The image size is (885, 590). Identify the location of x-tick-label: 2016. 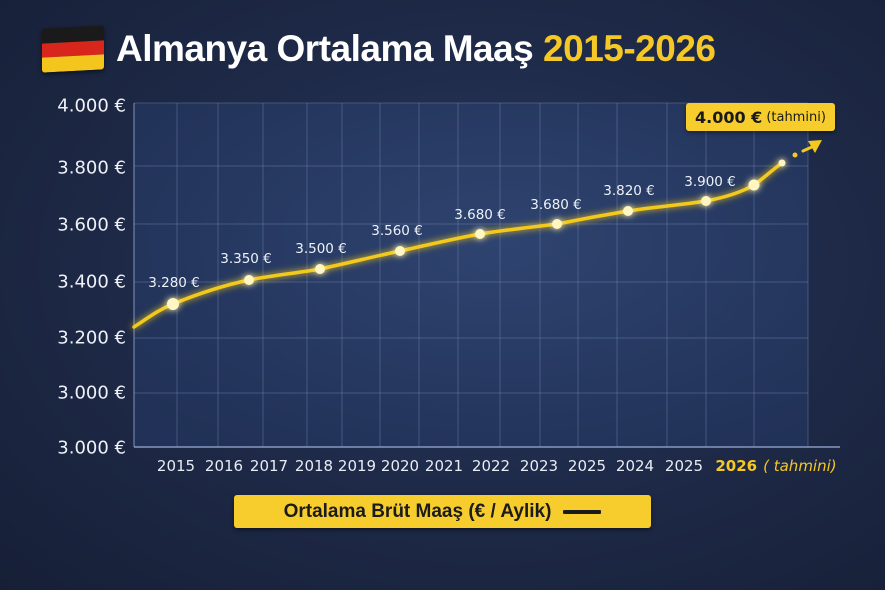
(224, 466).